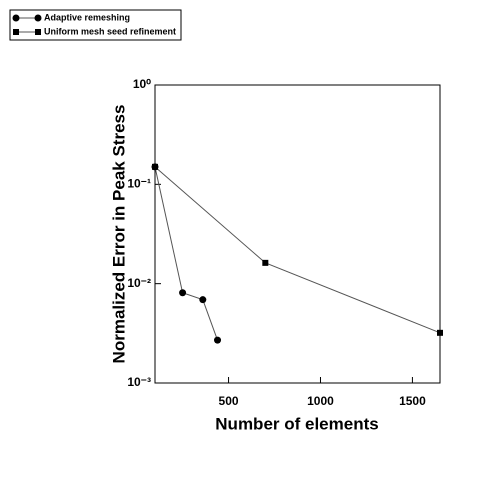  I want to click on x-tick-label: 1500, so click(412, 401).